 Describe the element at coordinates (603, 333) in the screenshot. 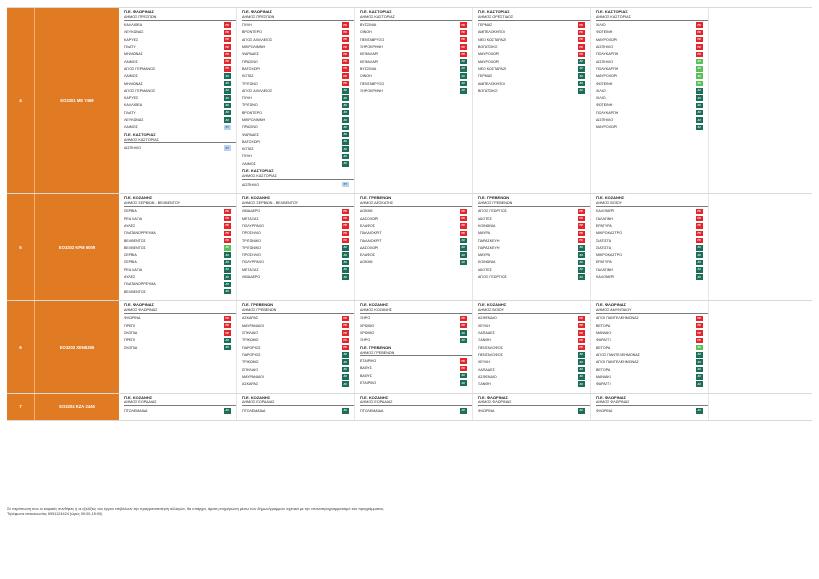

I see `village-name: ΜΑΝΙΑΚΙ` at that location.